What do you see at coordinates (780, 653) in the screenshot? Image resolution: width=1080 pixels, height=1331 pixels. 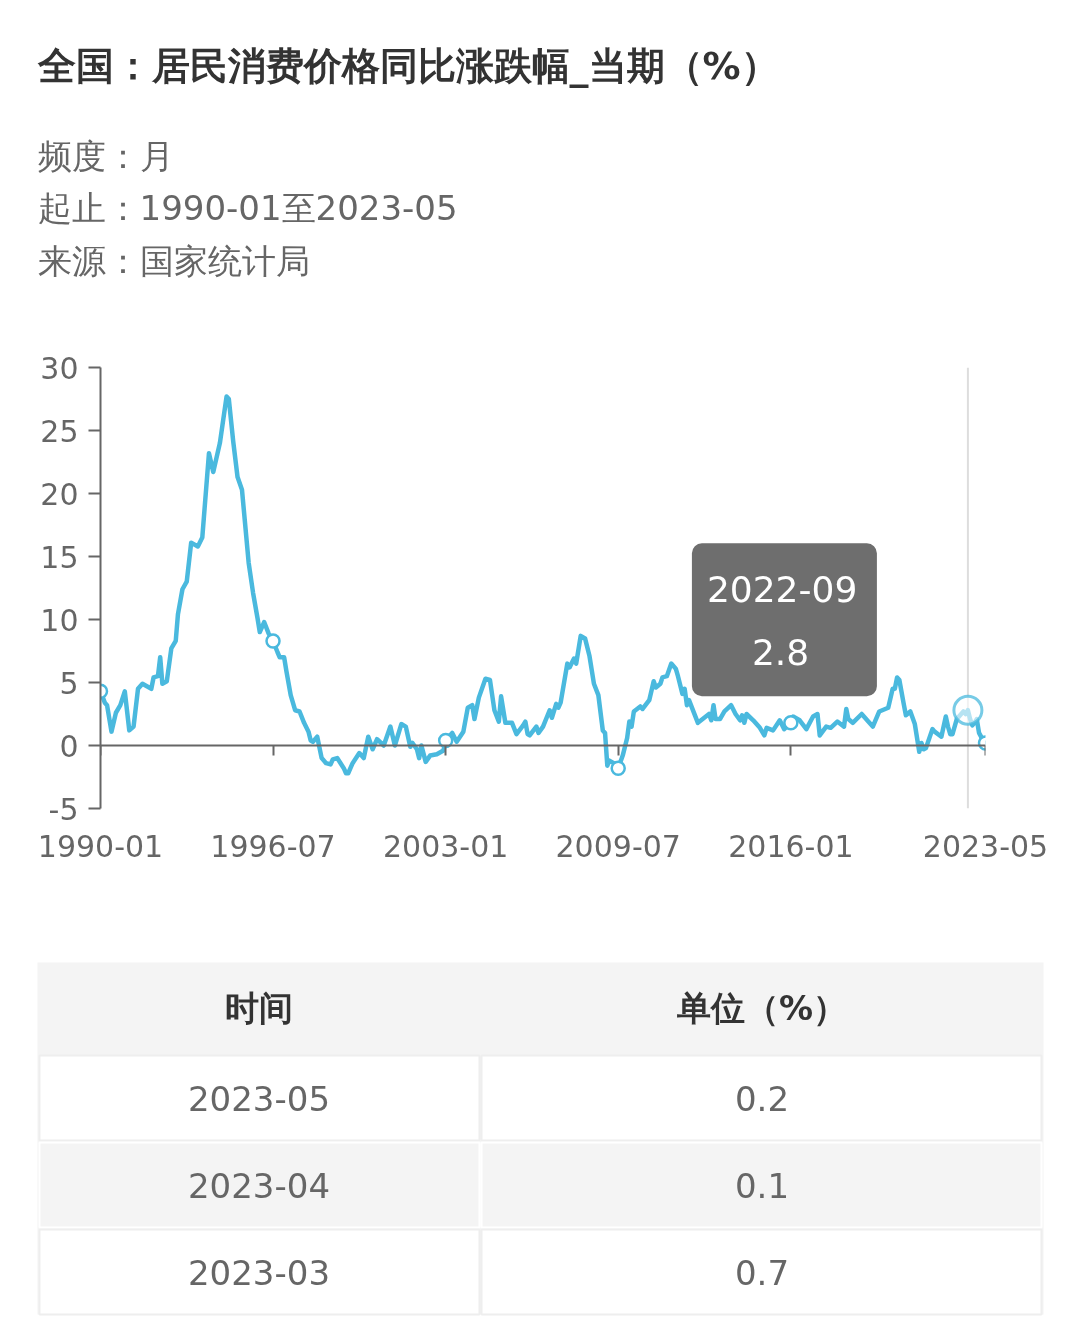 I see `annotation: 2.8` at bounding box center [780, 653].